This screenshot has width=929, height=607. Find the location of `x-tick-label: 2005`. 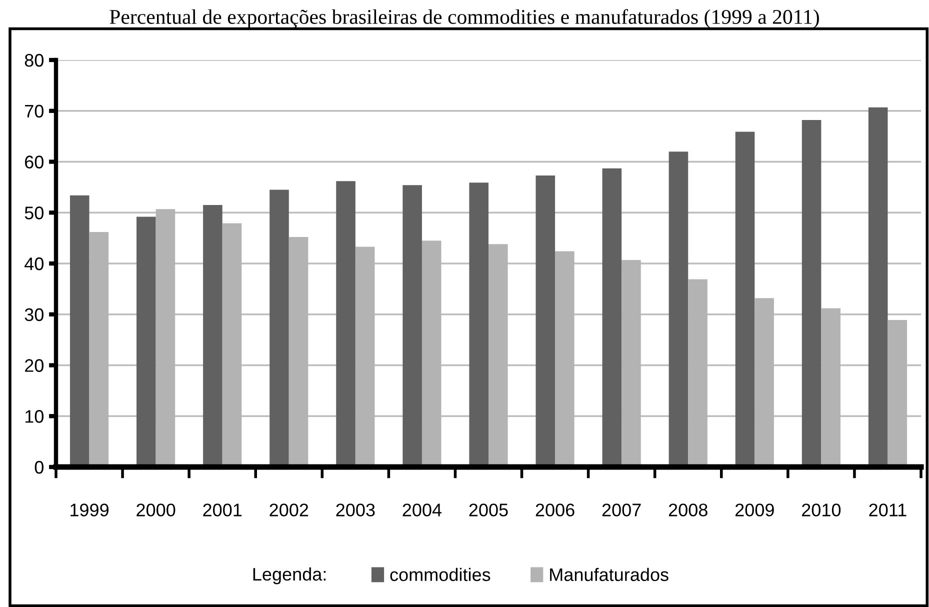

x-tick-label: 2005 is located at coordinates (488, 510).